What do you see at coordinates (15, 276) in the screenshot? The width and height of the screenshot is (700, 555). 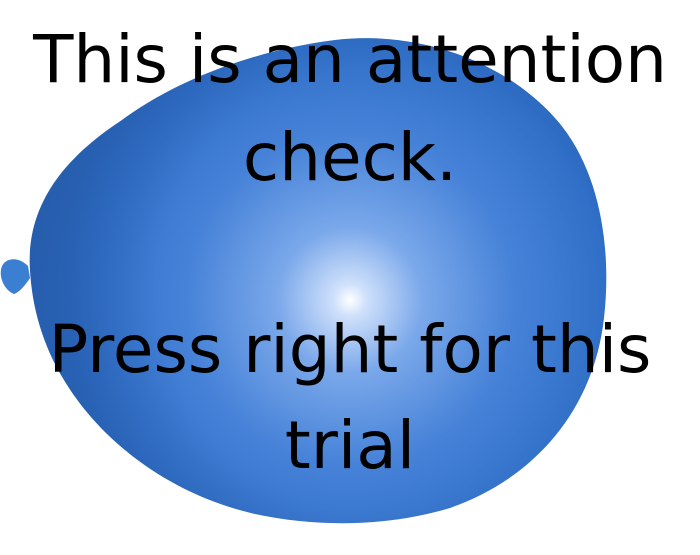 I see `balloon-knot` at bounding box center [15, 276].